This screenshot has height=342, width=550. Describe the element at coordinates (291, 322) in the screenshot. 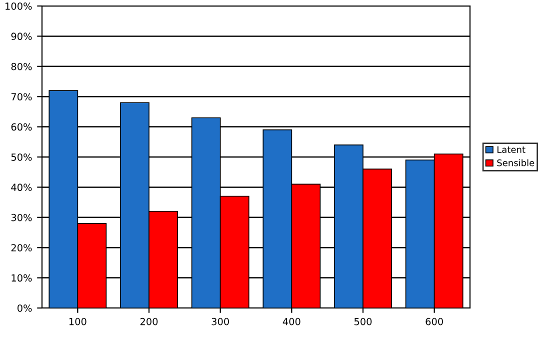

I see `x-tick-label: 400` at that location.